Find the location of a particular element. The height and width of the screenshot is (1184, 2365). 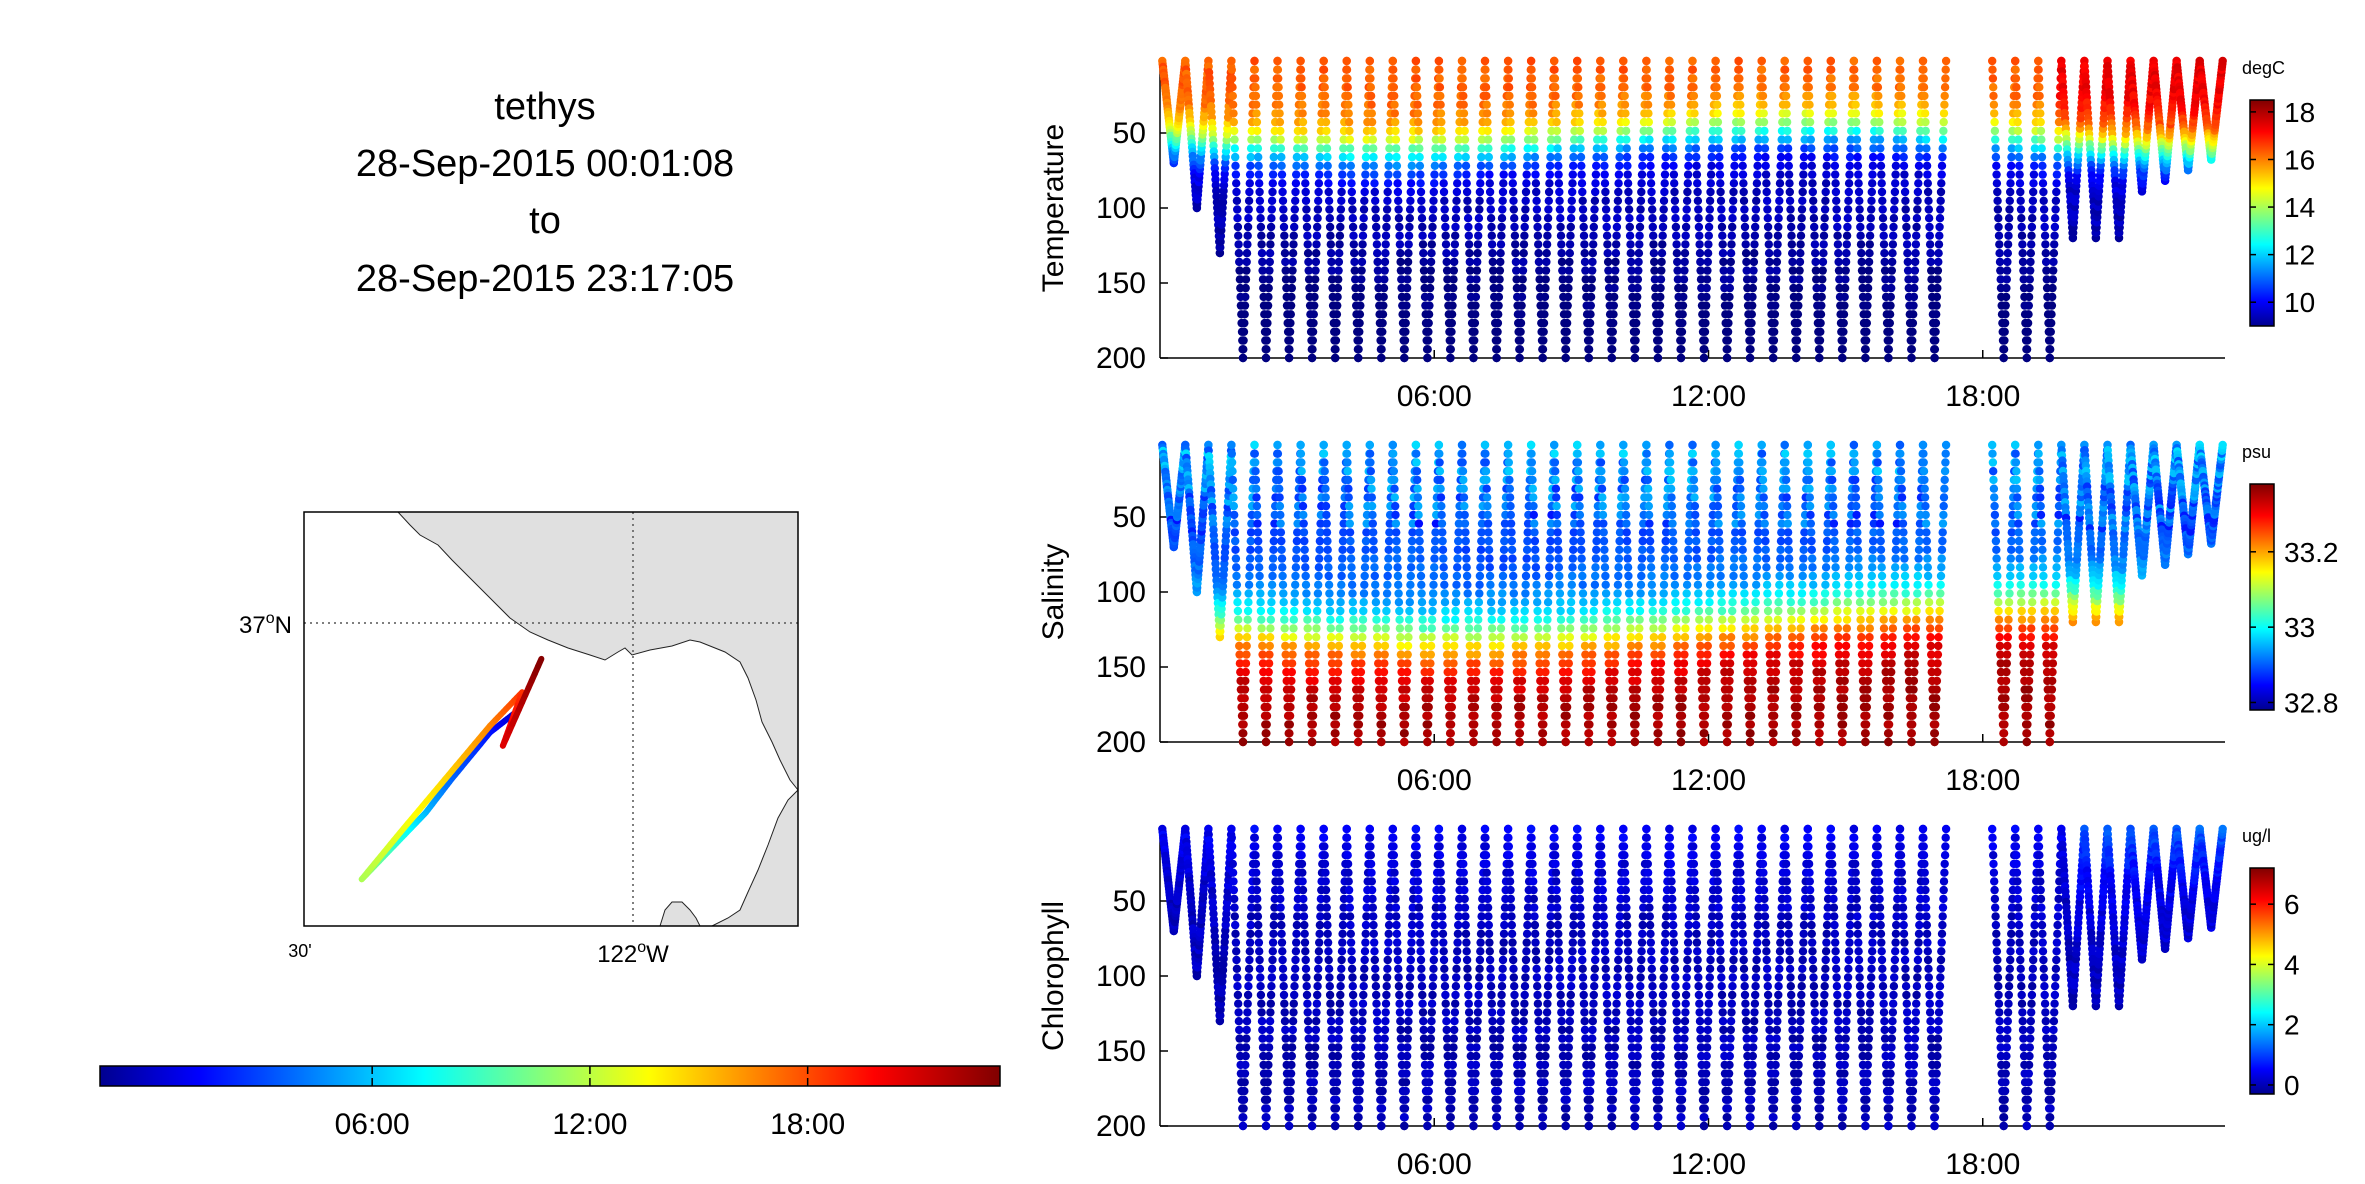

start-time: 28-Sep-2015 00:01:08 is located at coordinates (545, 164).